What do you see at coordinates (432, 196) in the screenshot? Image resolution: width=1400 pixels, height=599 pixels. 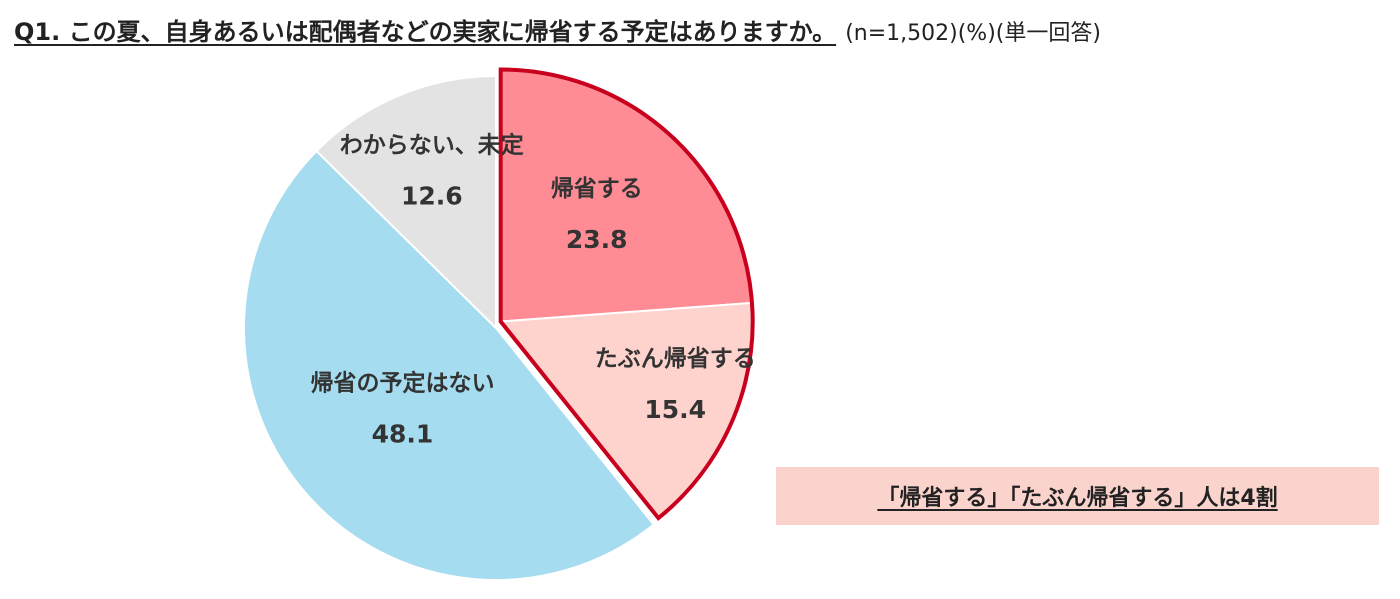 I see `slice-value-4: 12.6` at bounding box center [432, 196].